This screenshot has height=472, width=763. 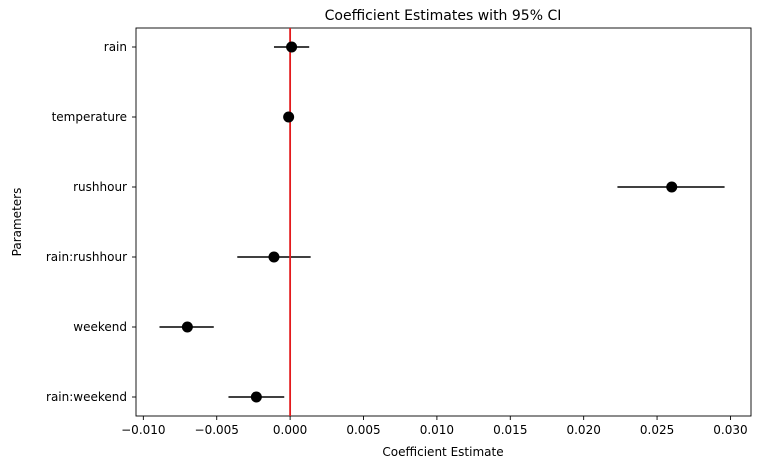 I want to click on x-tick-label: 0.010, so click(x=437, y=430).